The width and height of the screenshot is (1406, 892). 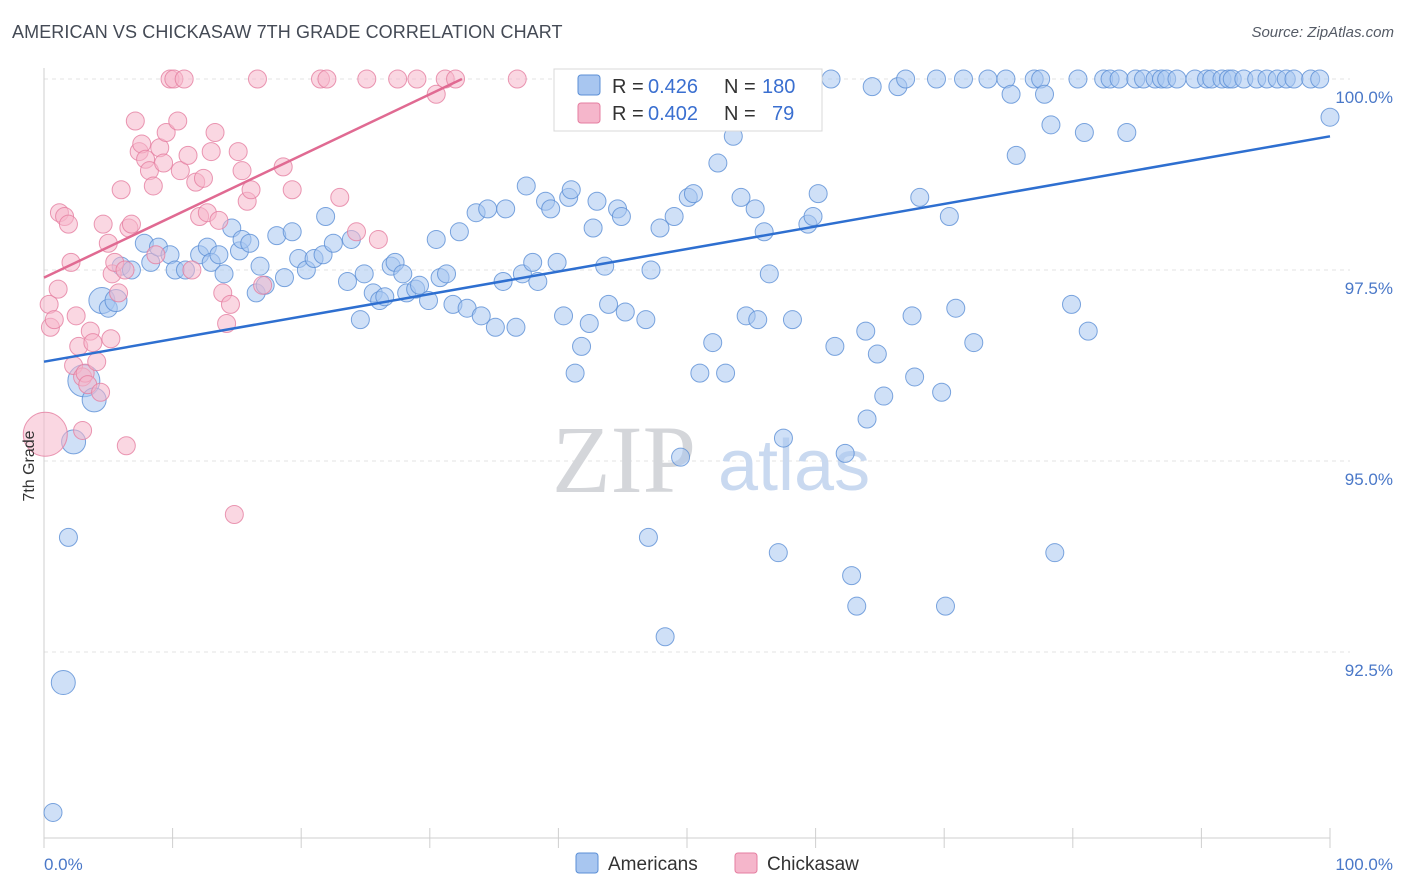 I want to click on legend-swatch-americans, so click(x=589, y=85).